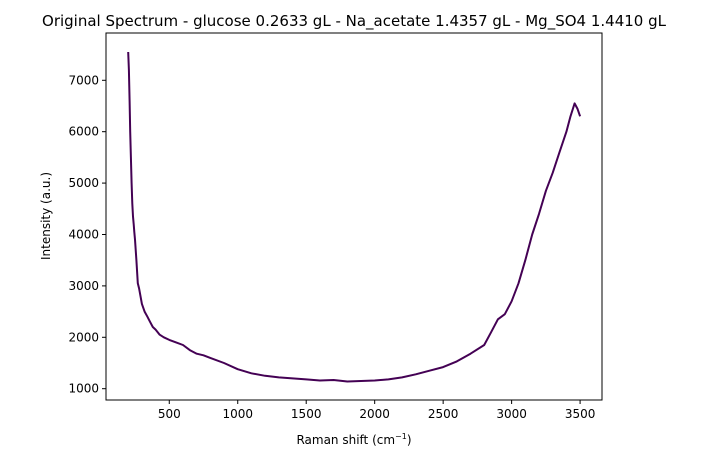  Describe the element at coordinates (374, 414) in the screenshot. I see `x-tick-label: 2000` at that location.